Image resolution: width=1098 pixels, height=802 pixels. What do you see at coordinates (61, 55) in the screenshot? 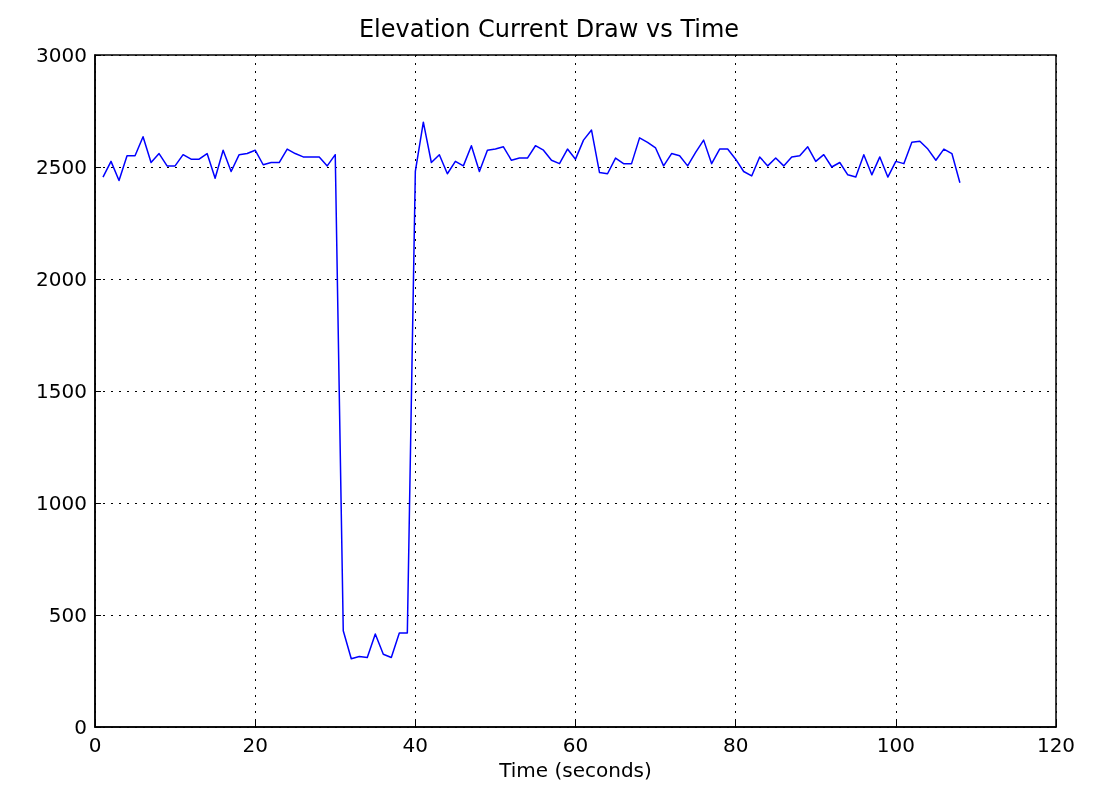
I see `y-tick-label: 3000` at bounding box center [61, 55].